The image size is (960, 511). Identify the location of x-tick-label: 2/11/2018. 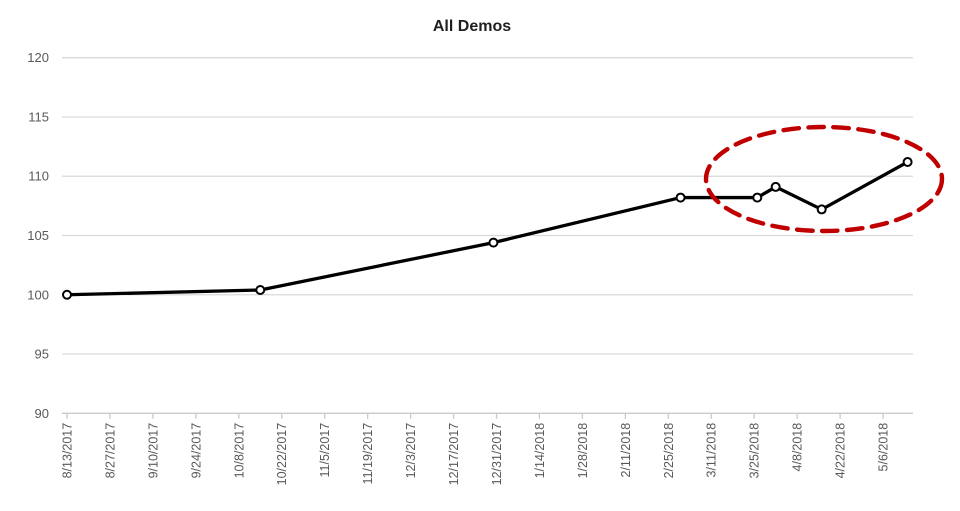
(626, 450).